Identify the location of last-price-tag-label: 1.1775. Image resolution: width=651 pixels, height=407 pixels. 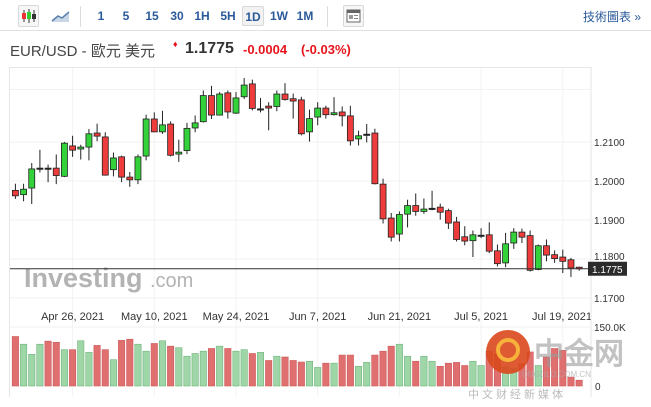
(607, 270).